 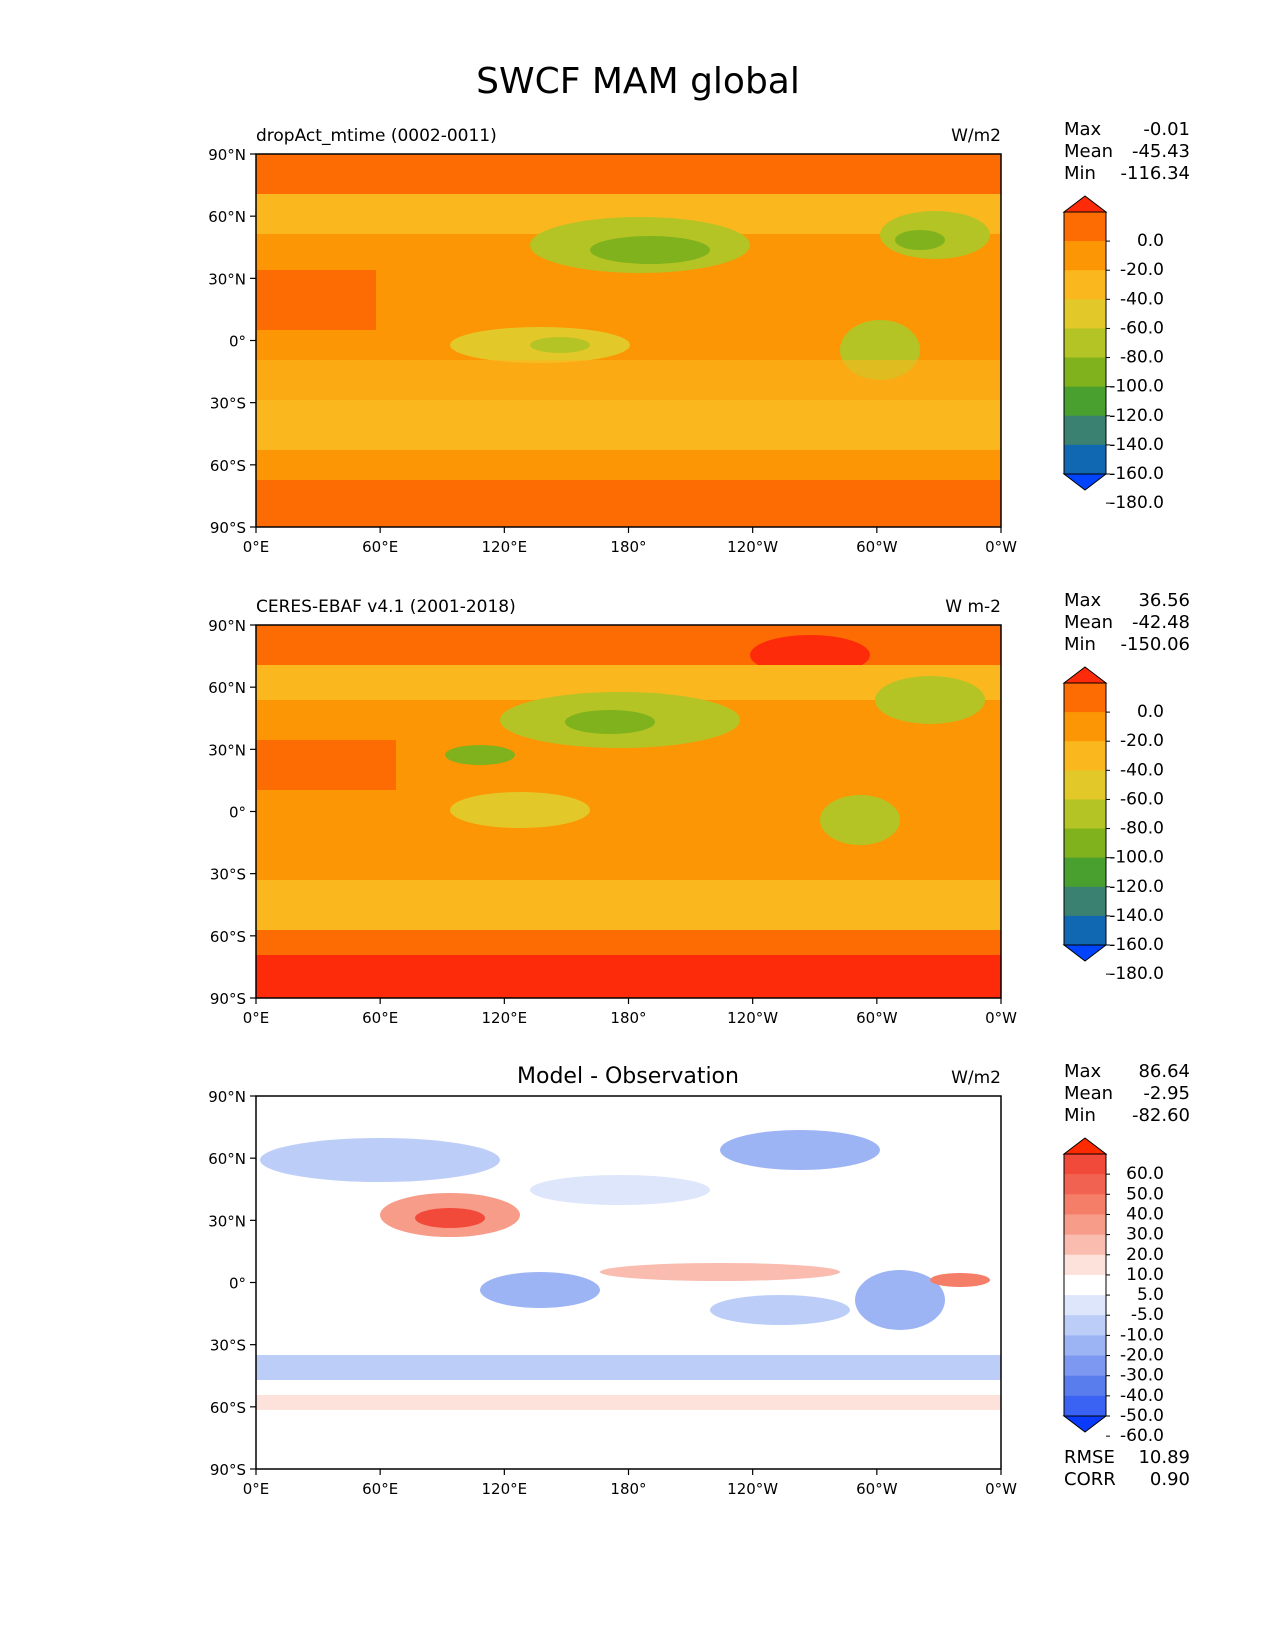 What do you see at coordinates (1150, 1295) in the screenshot?
I see `colorbar-label: 5.0` at bounding box center [1150, 1295].